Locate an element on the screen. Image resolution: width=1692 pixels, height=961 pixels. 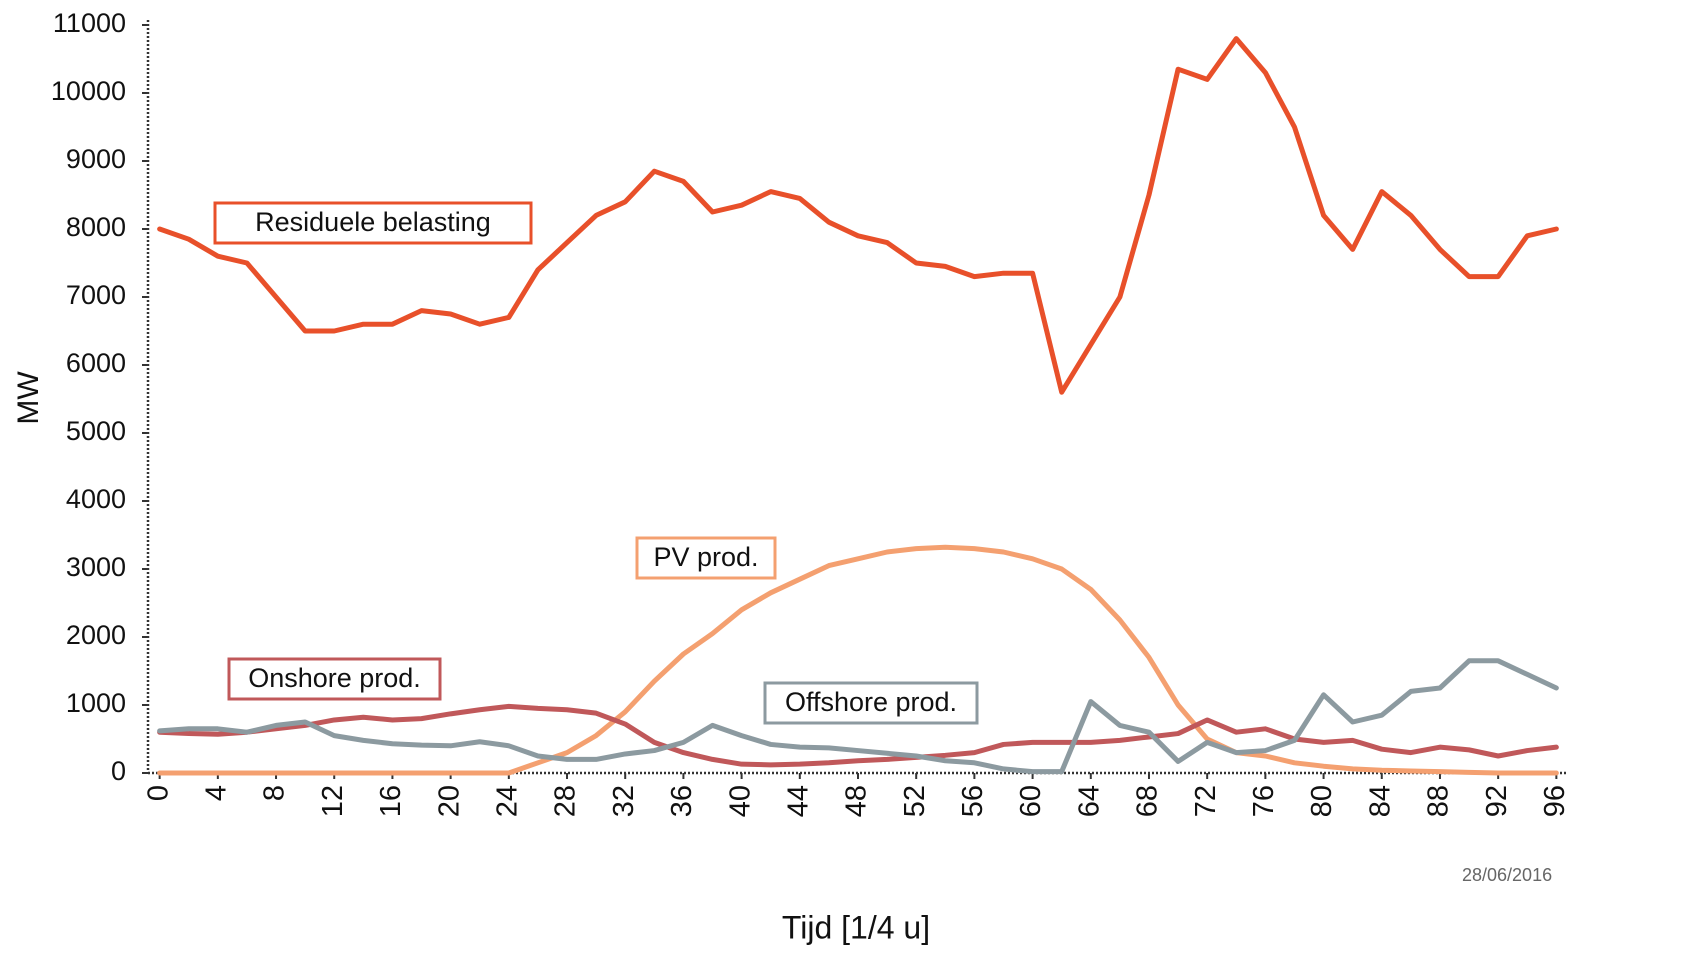
y-tick-label: 3000 is located at coordinates (96, 567).